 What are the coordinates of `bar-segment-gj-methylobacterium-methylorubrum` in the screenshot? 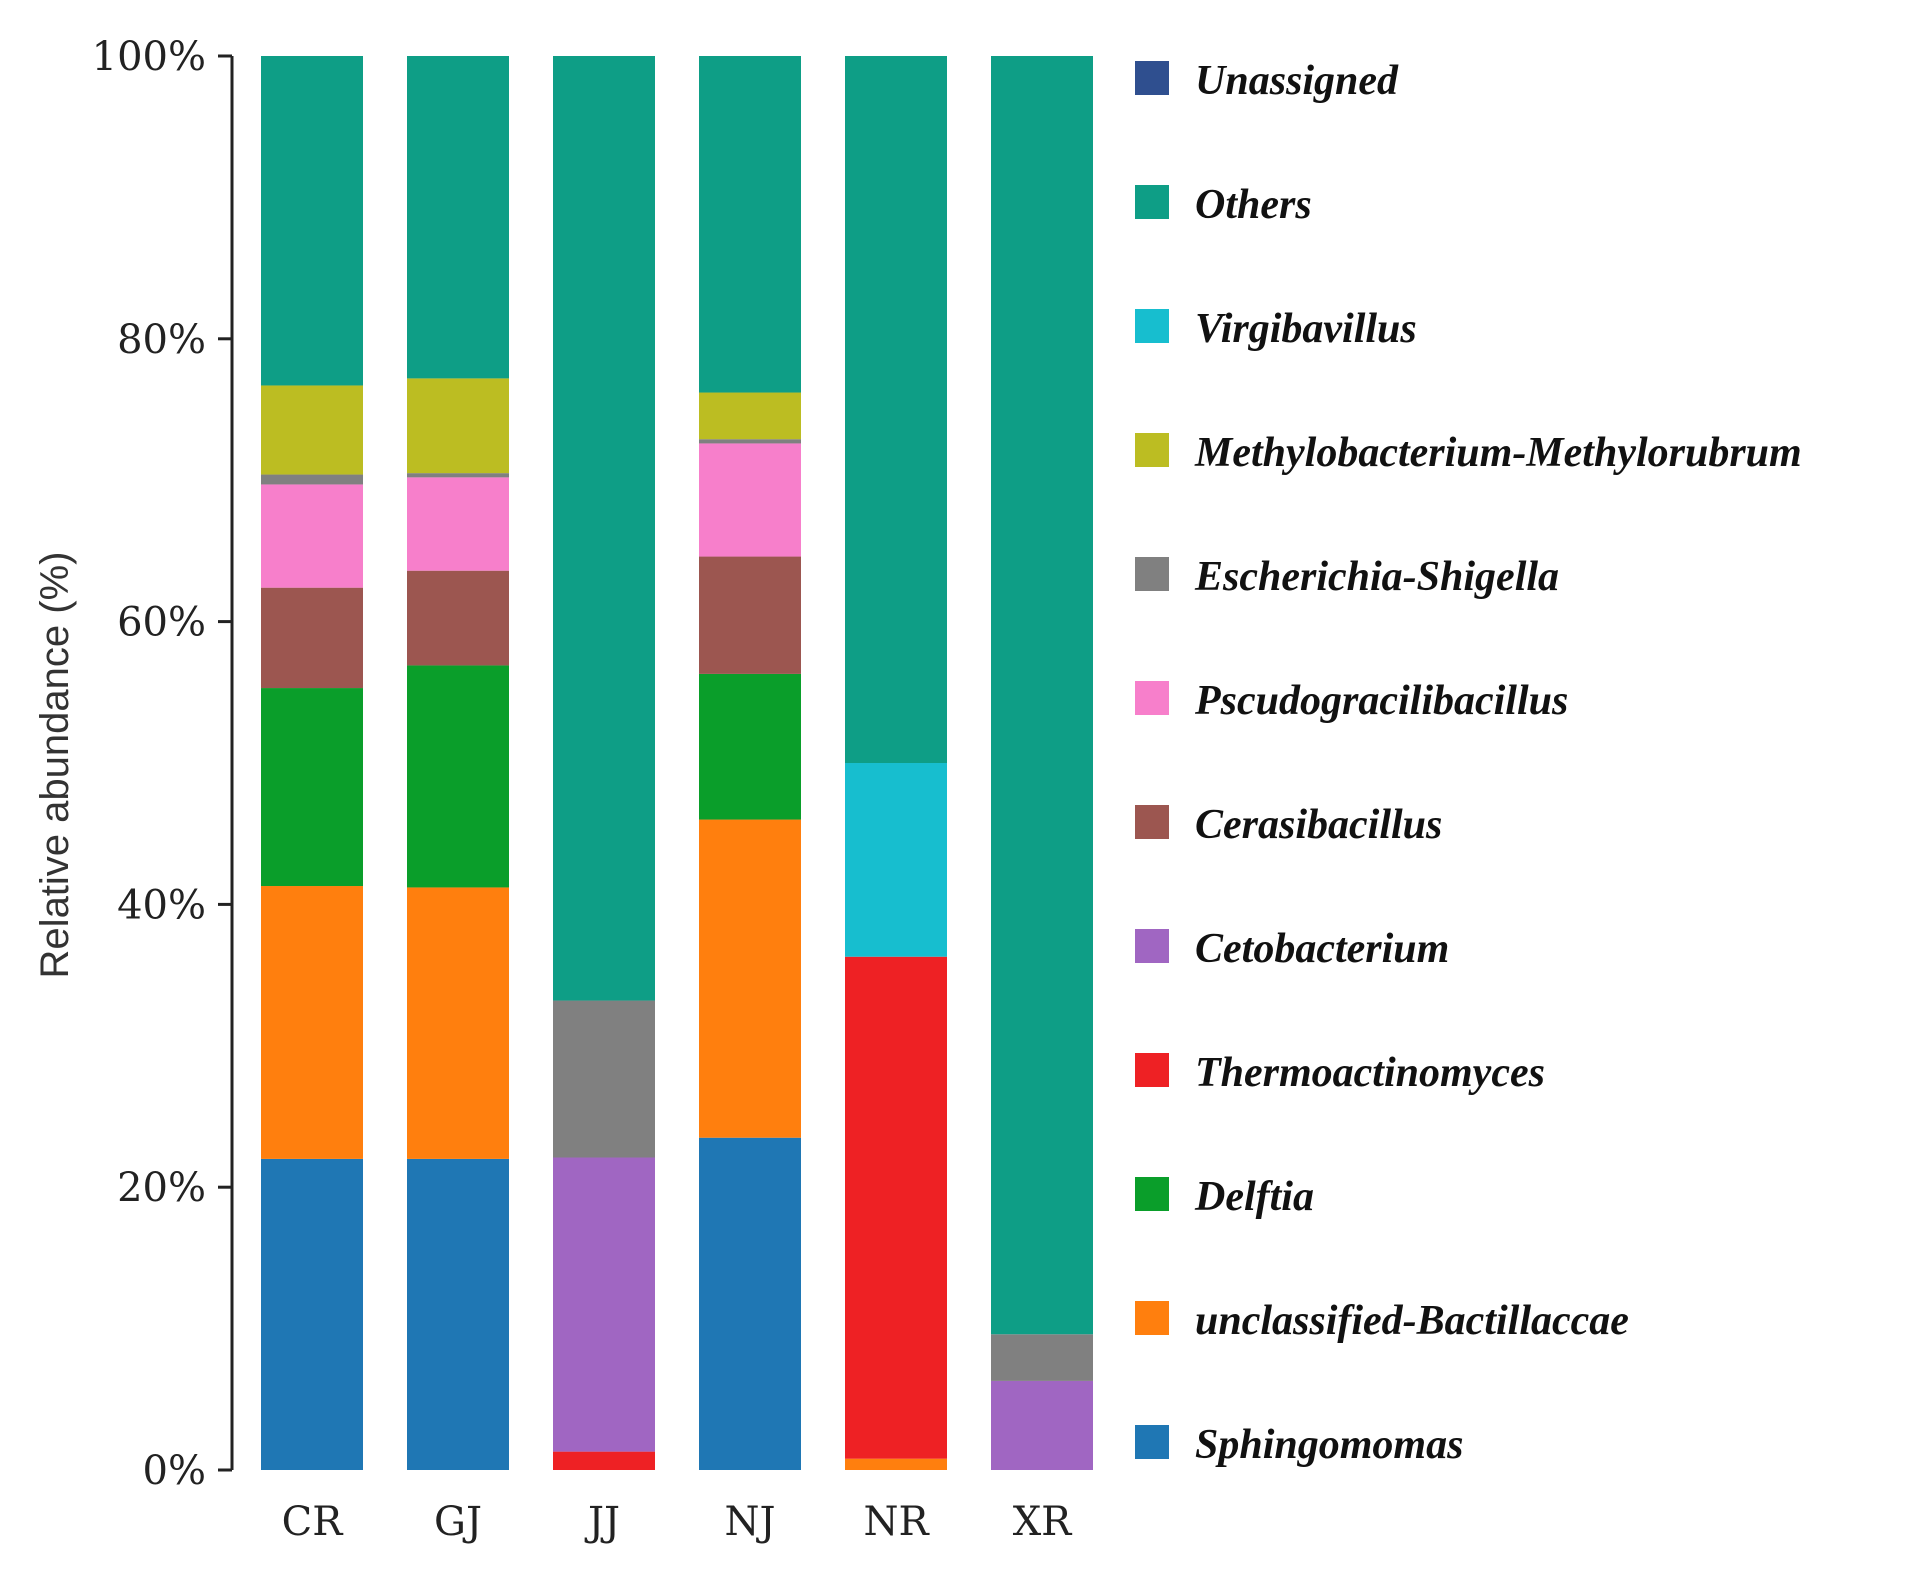 It's located at (458, 426).